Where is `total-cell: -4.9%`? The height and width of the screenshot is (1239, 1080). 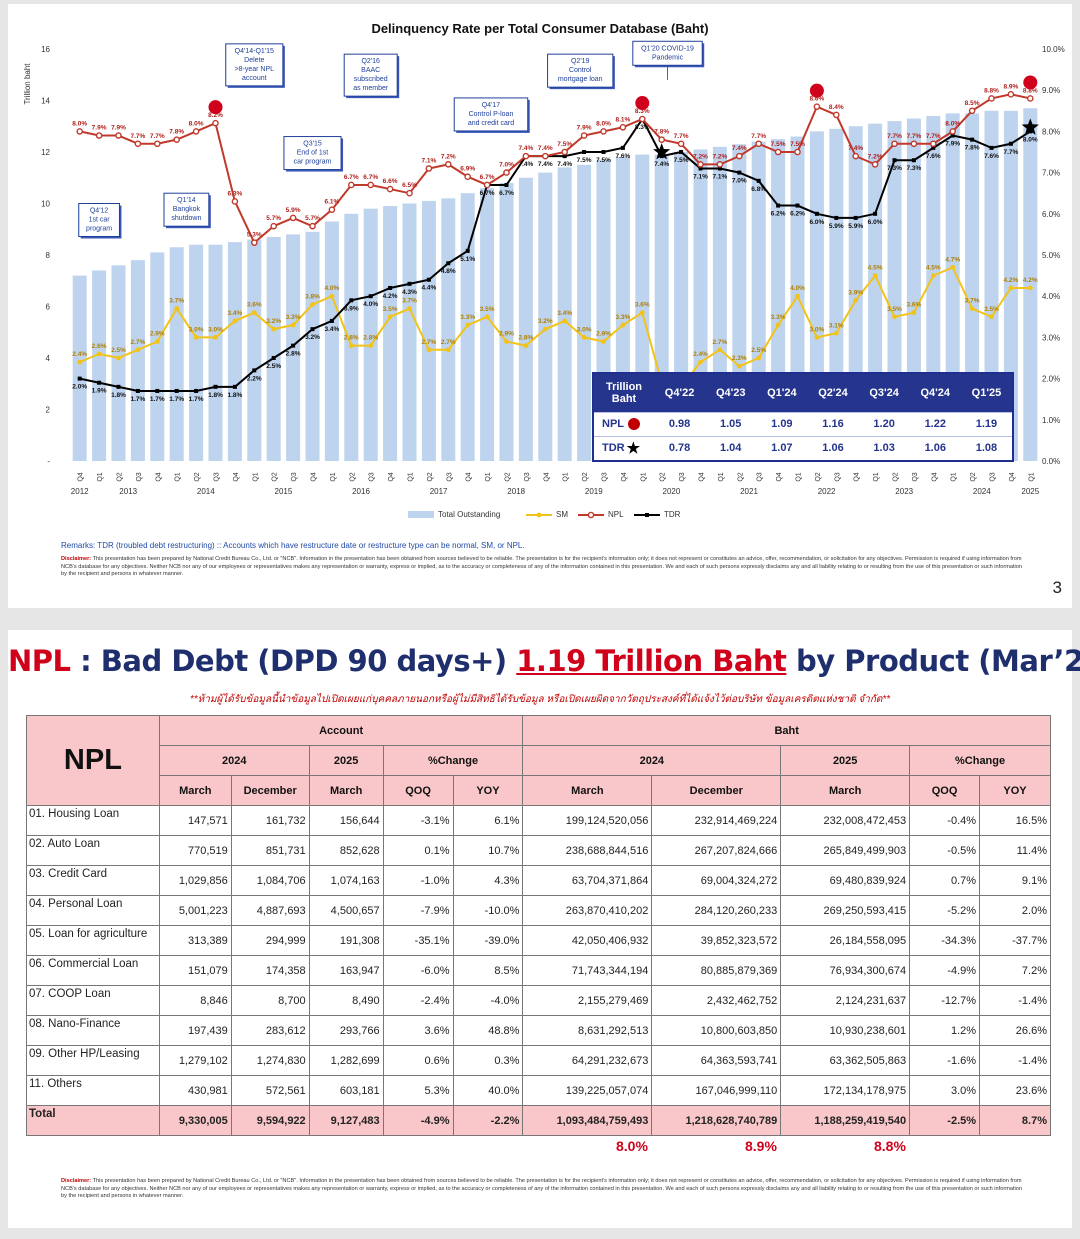
total-cell: -4.9% is located at coordinates (418, 1120).